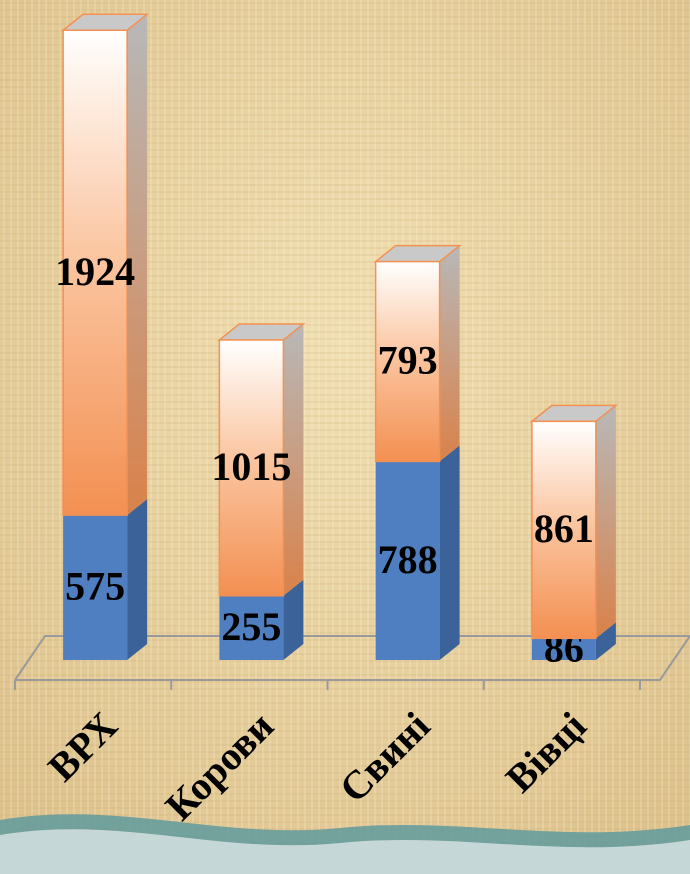 This screenshot has height=874, width=690. I want to click on value-label: 793, so click(408, 360).